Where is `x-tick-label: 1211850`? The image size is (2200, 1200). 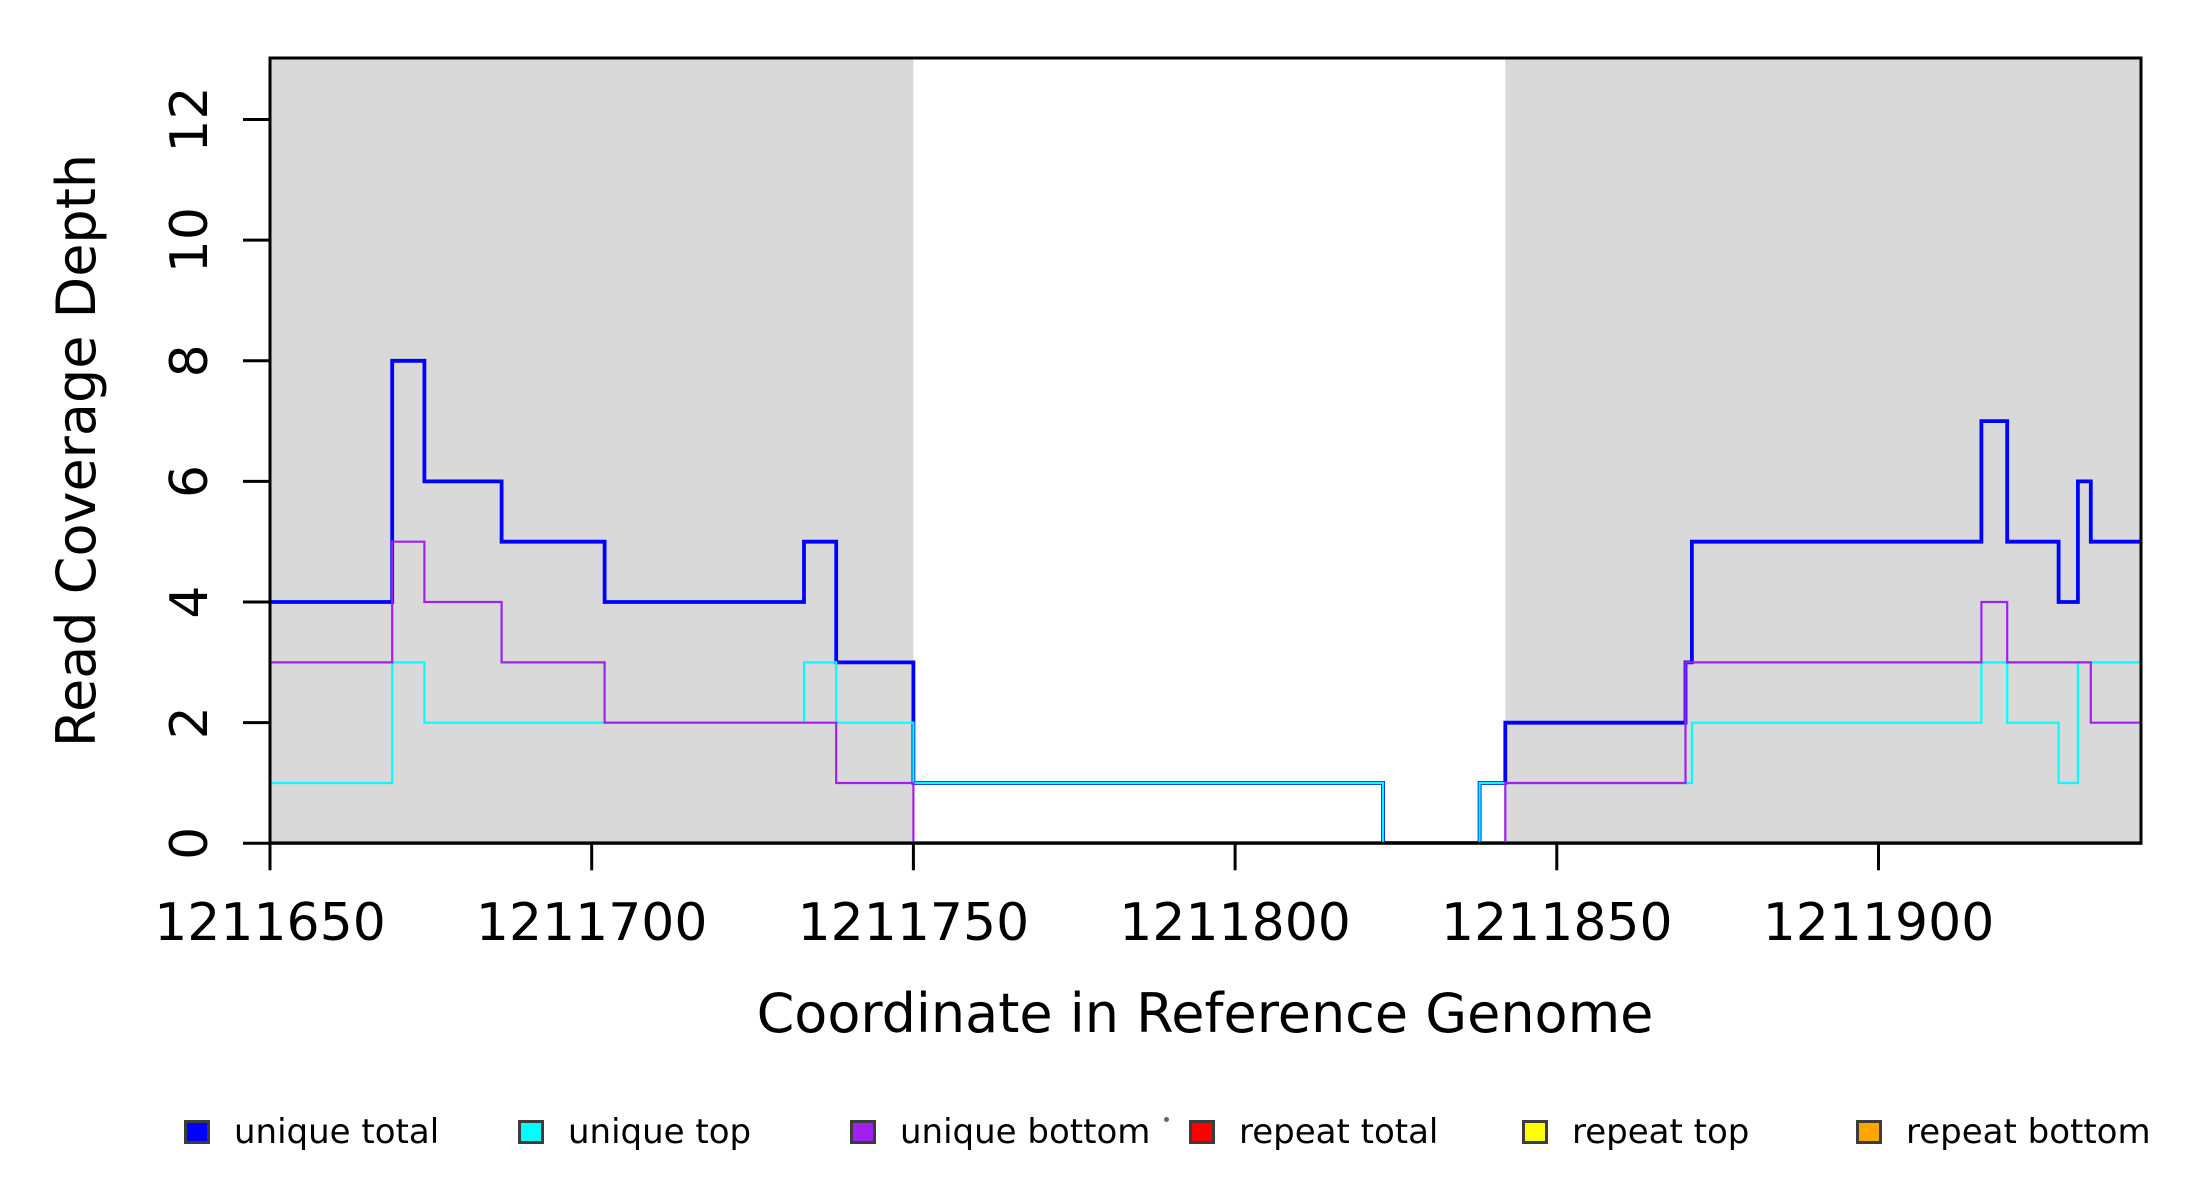 x-tick-label: 1211850 is located at coordinates (1557, 923).